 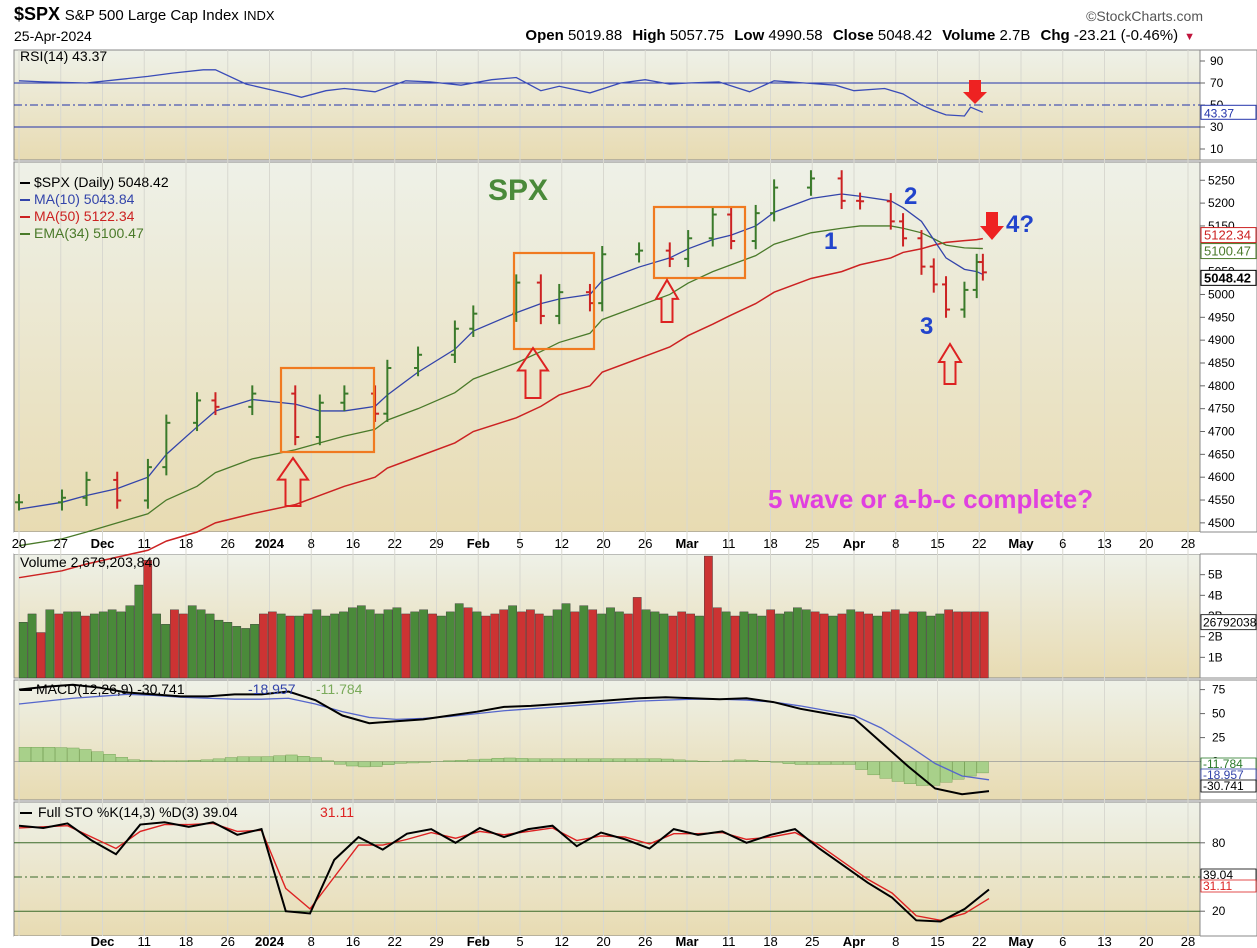 I want to click on x-tick-label-bottom: 16, so click(x=353, y=941).